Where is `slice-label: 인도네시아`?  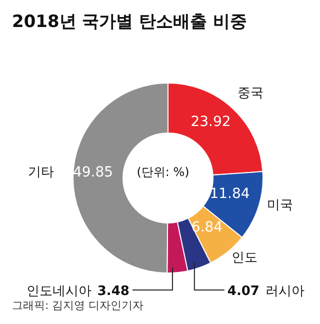 slice-label: 인도네시아 is located at coordinates (59, 291).